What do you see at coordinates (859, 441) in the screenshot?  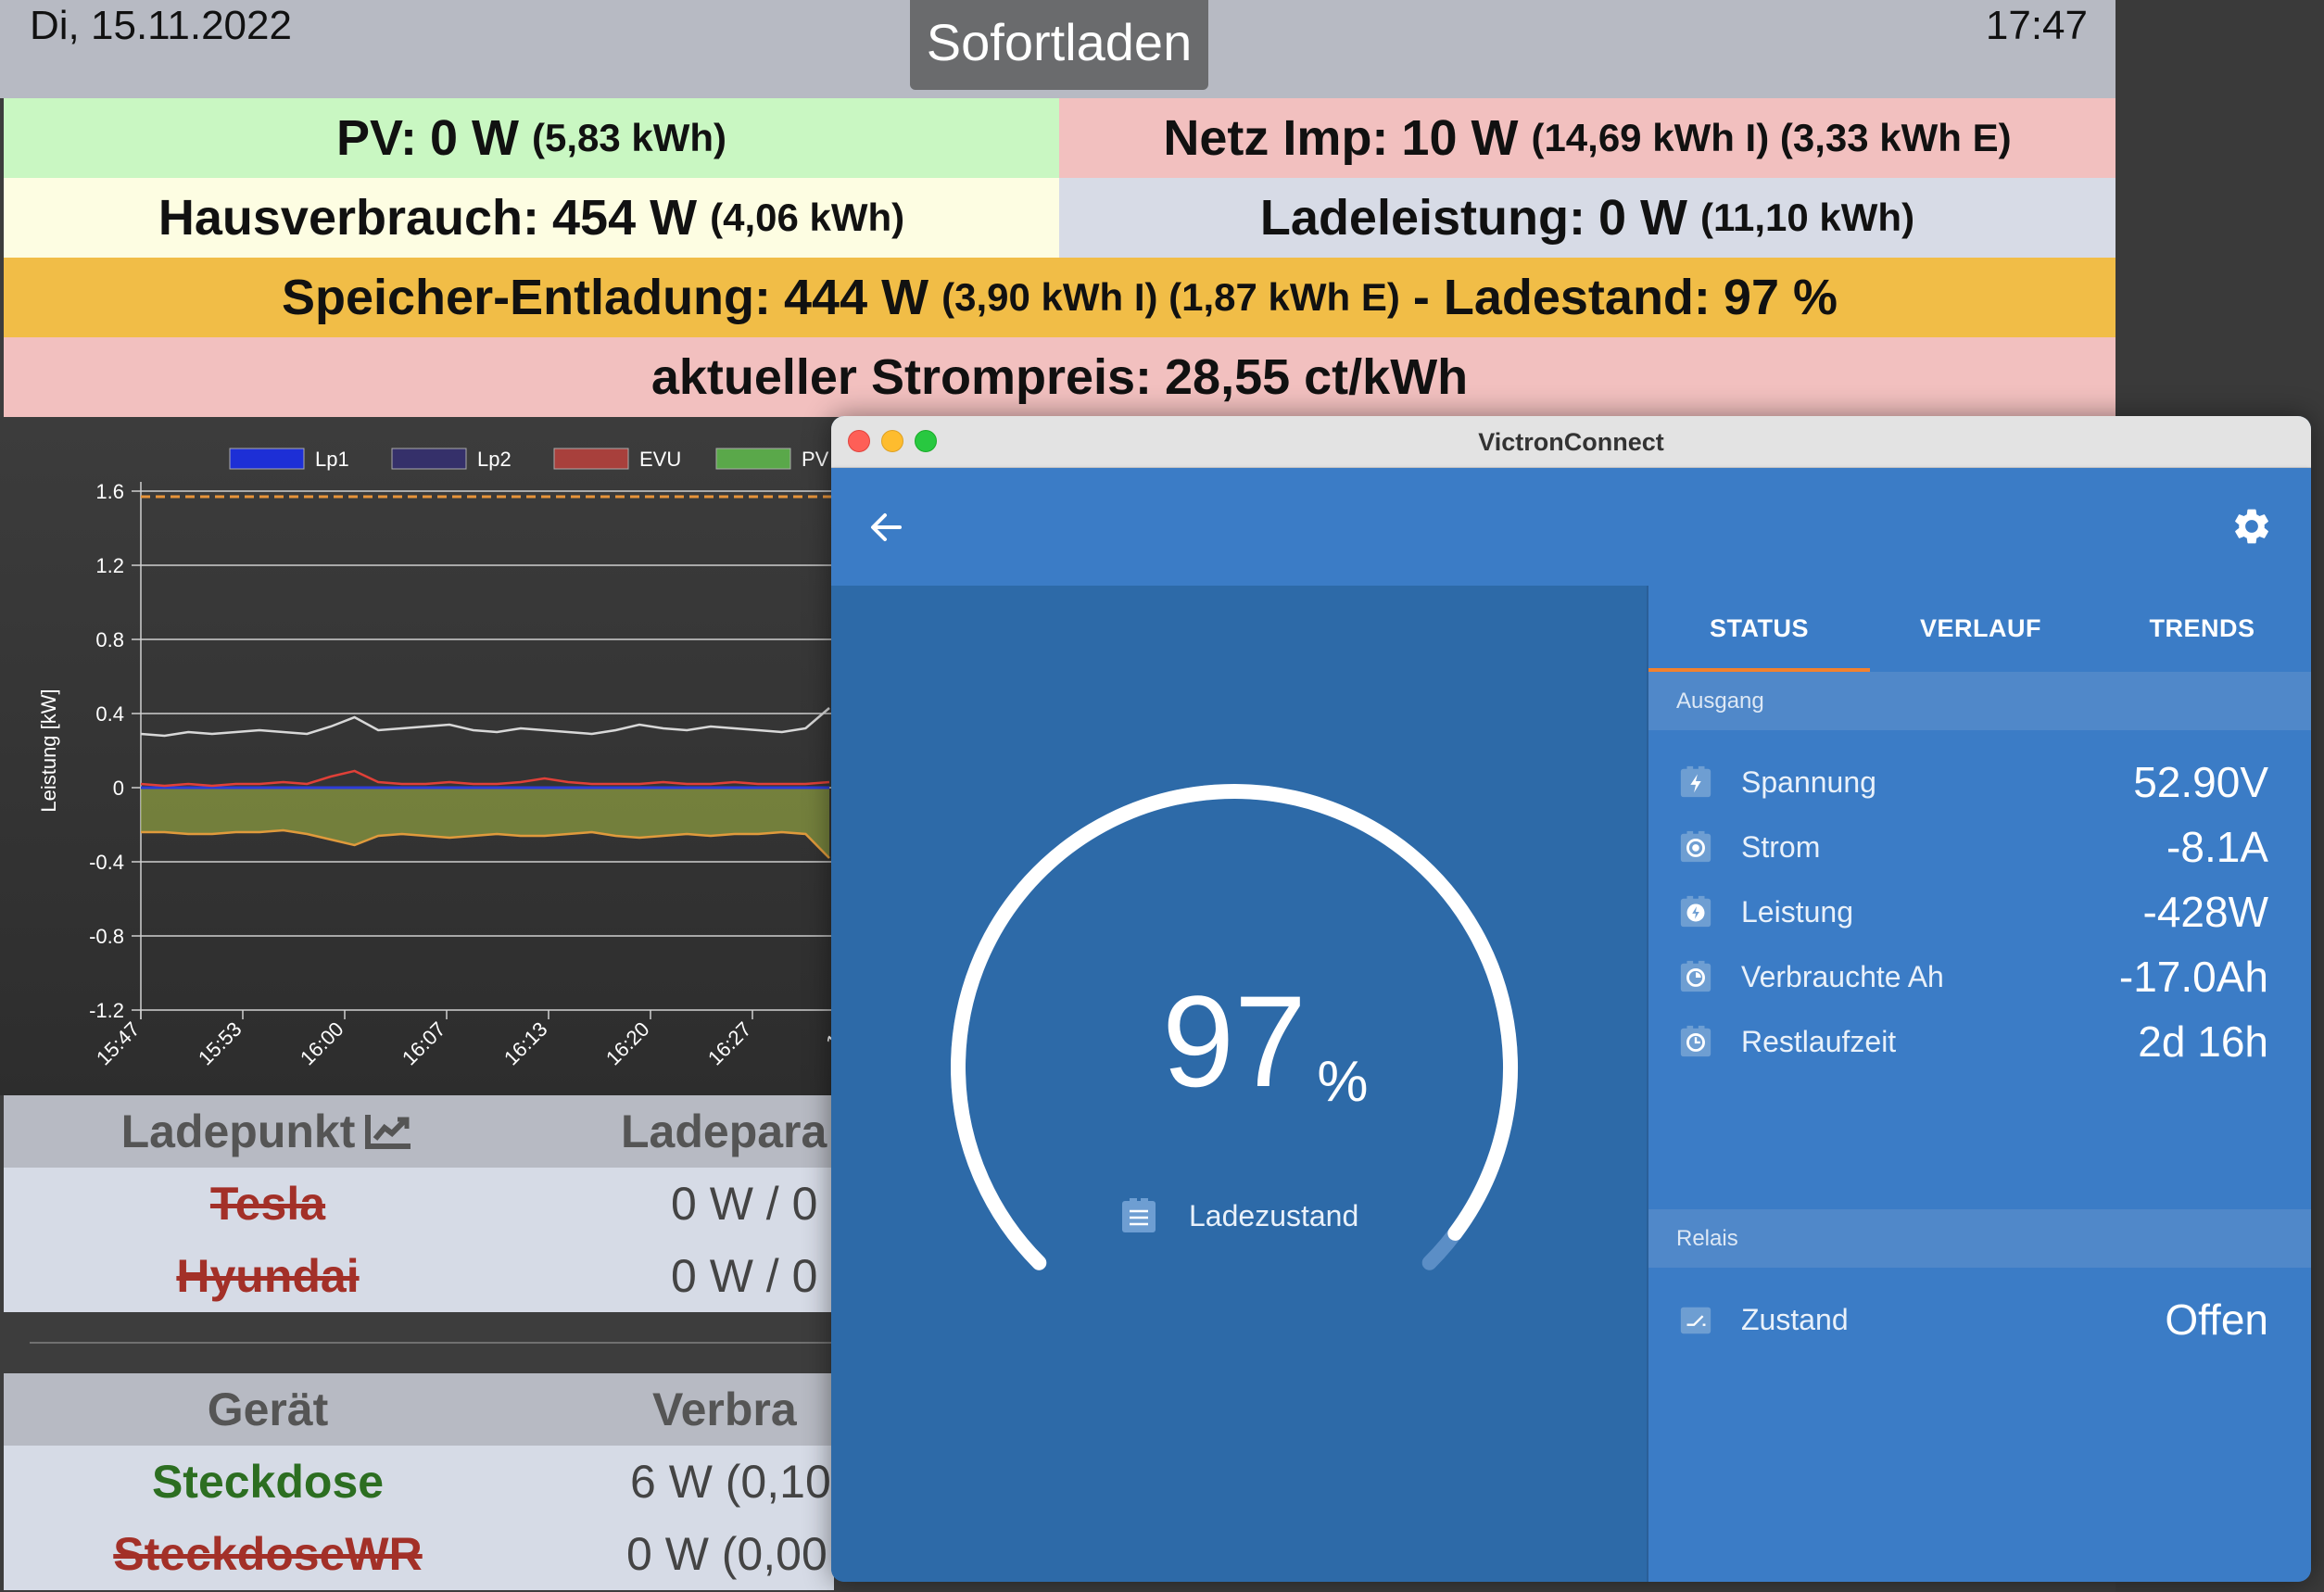 I see `close-window-button` at bounding box center [859, 441].